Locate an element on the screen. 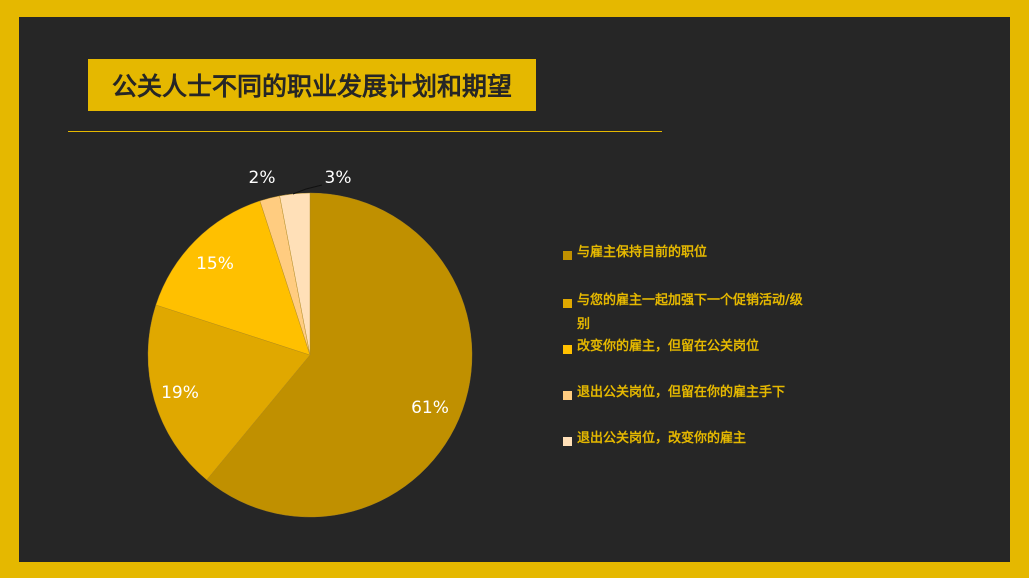  data-label: 19% is located at coordinates (180, 393).